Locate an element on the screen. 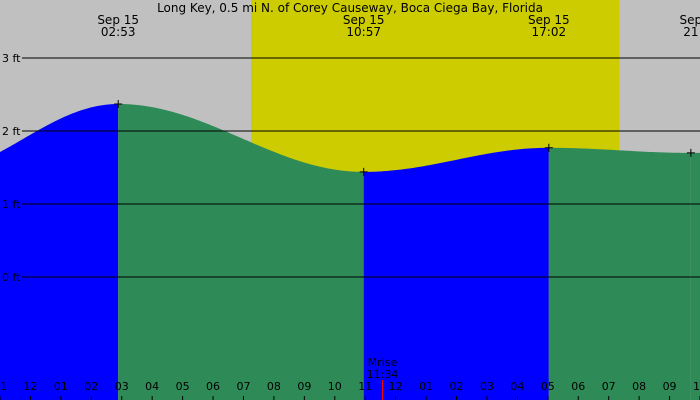  y-tick-label: 2 ft is located at coordinates (11, 131).